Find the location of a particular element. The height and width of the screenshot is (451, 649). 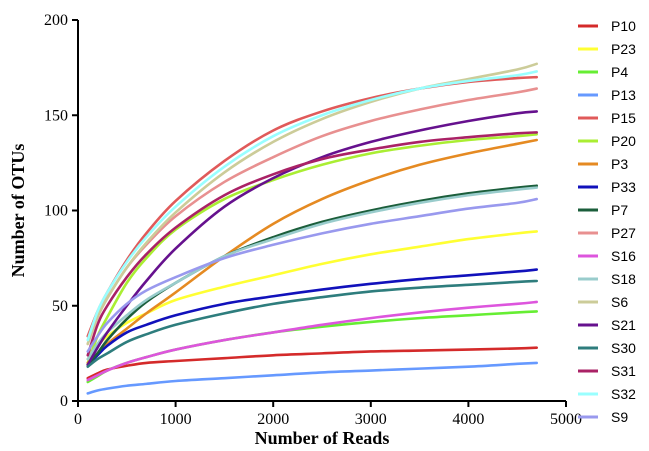

legend-label-p7: P7 is located at coordinates (619, 210).